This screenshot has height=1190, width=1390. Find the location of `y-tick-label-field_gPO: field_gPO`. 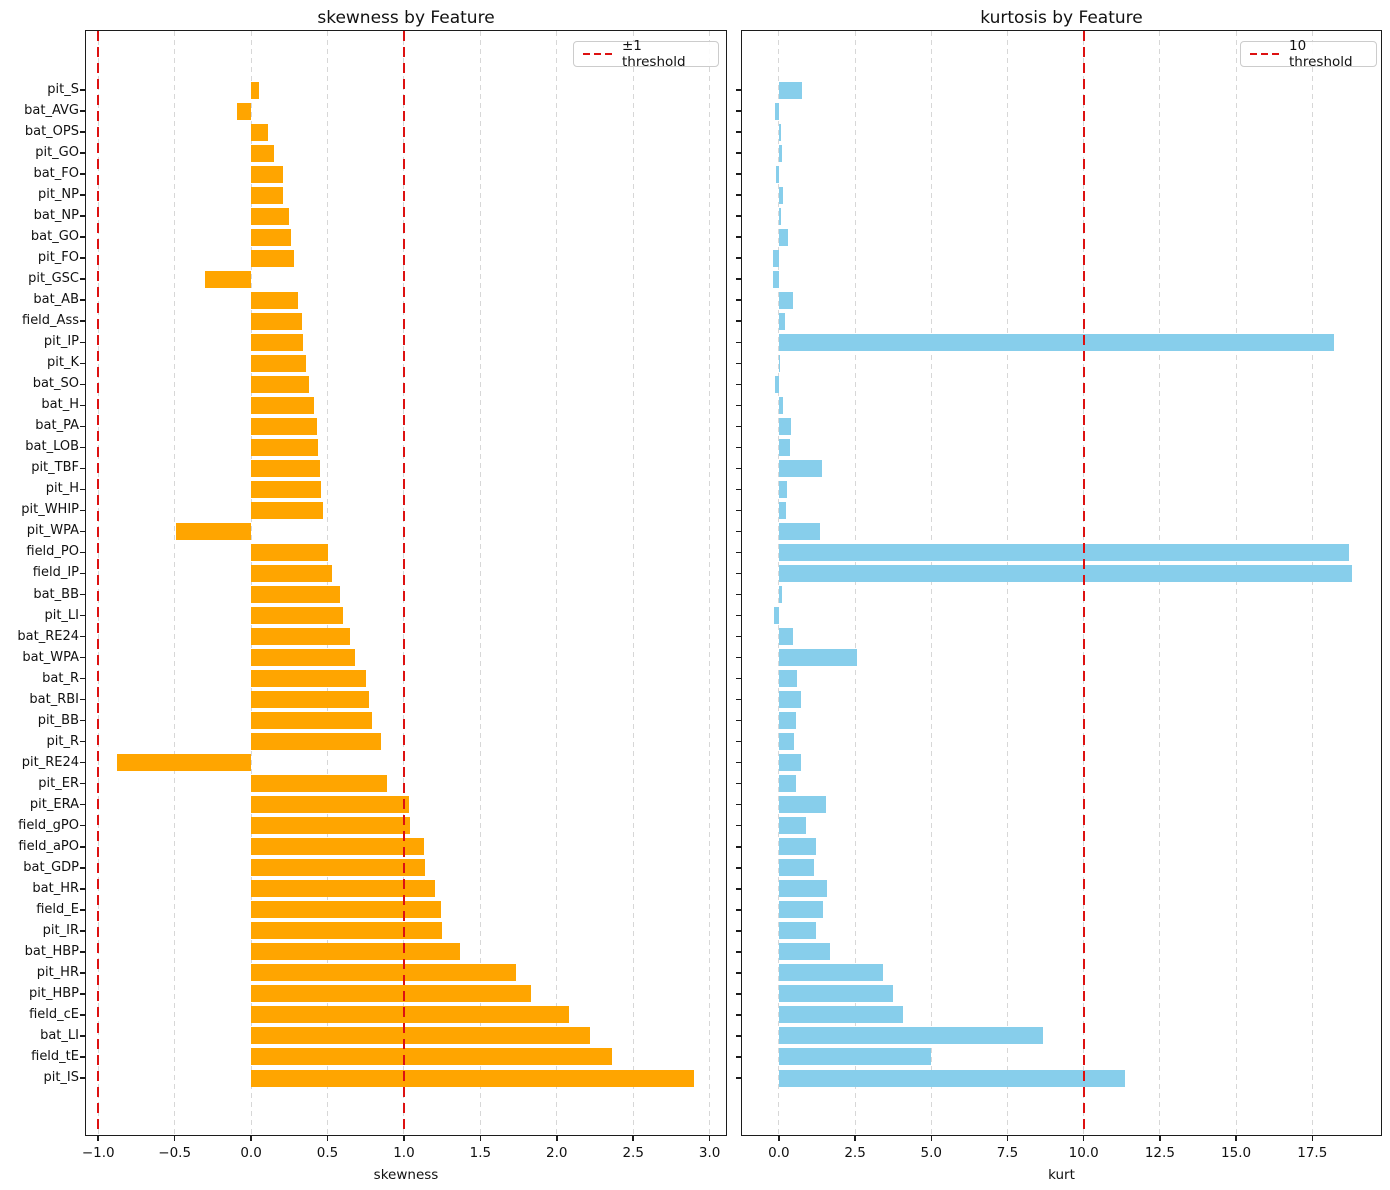

y-tick-label-field_gPO: field_gPO is located at coordinates (48, 825).